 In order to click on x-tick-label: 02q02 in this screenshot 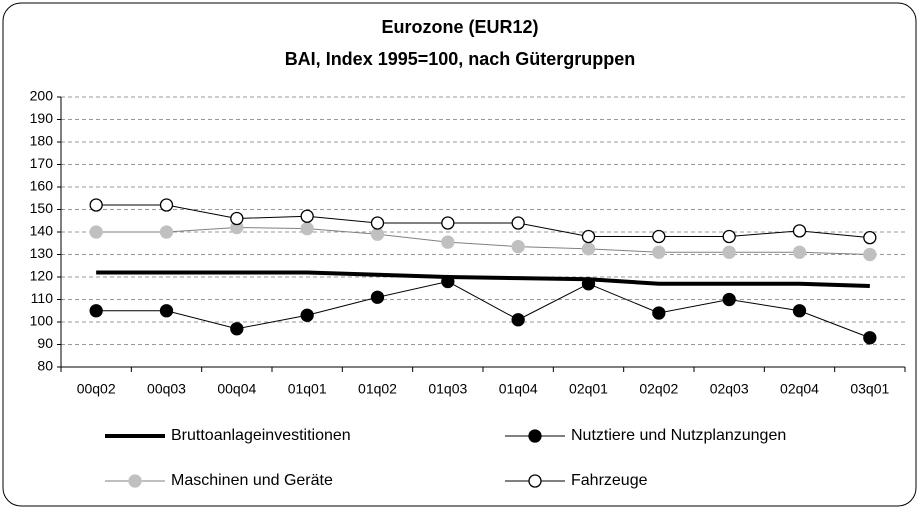, I will do `click(658, 389)`.